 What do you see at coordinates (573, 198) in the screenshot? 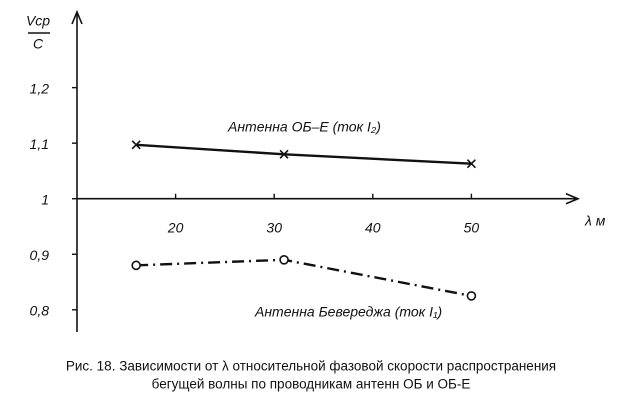
I see `x-axis-arrow` at bounding box center [573, 198].